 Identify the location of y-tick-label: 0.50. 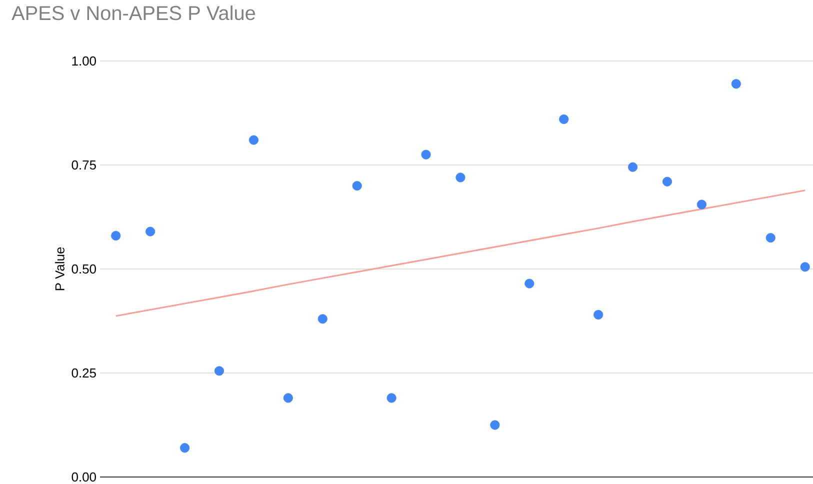
(84, 269).